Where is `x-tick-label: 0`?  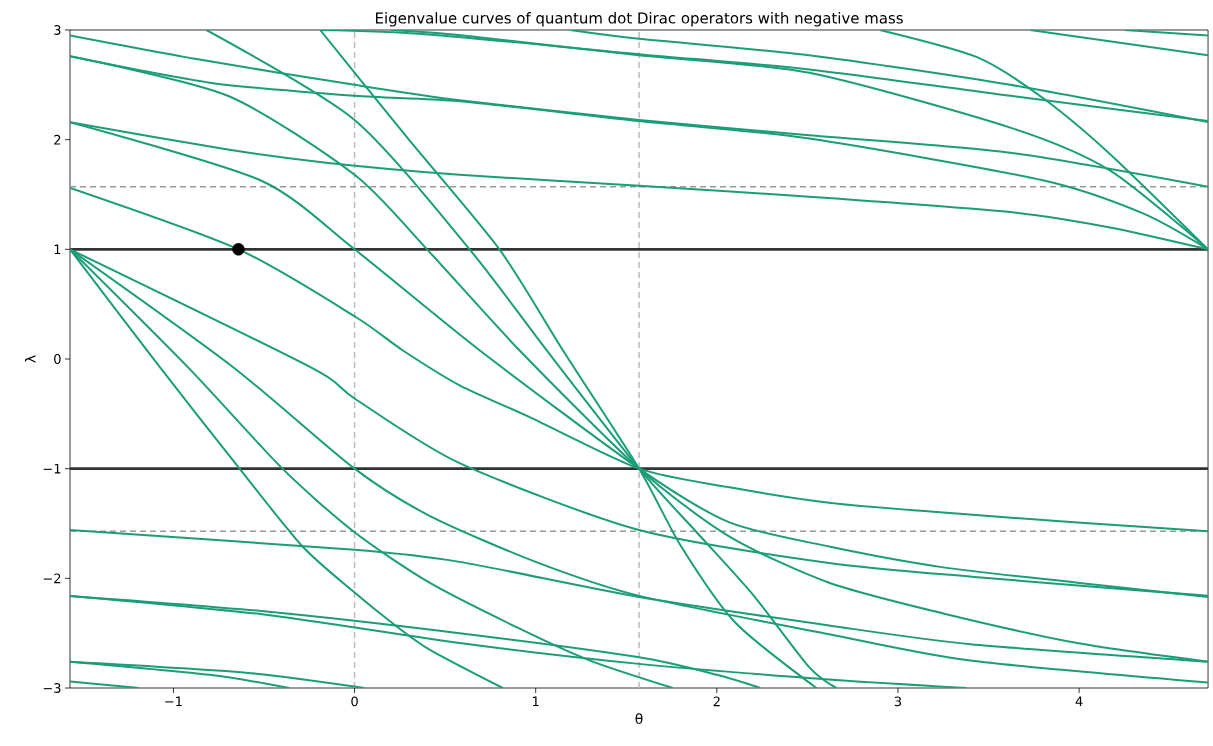
x-tick-label: 0 is located at coordinates (354, 701).